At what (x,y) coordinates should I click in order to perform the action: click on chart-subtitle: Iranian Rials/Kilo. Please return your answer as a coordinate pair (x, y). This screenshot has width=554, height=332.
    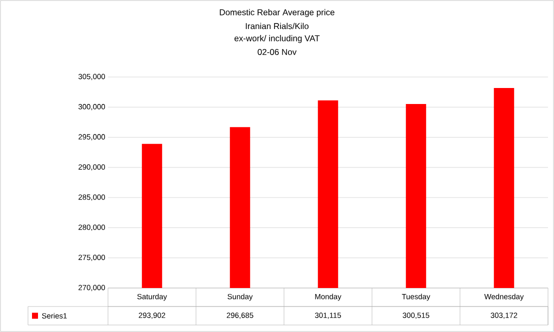
    Looking at the image, I should click on (277, 26).